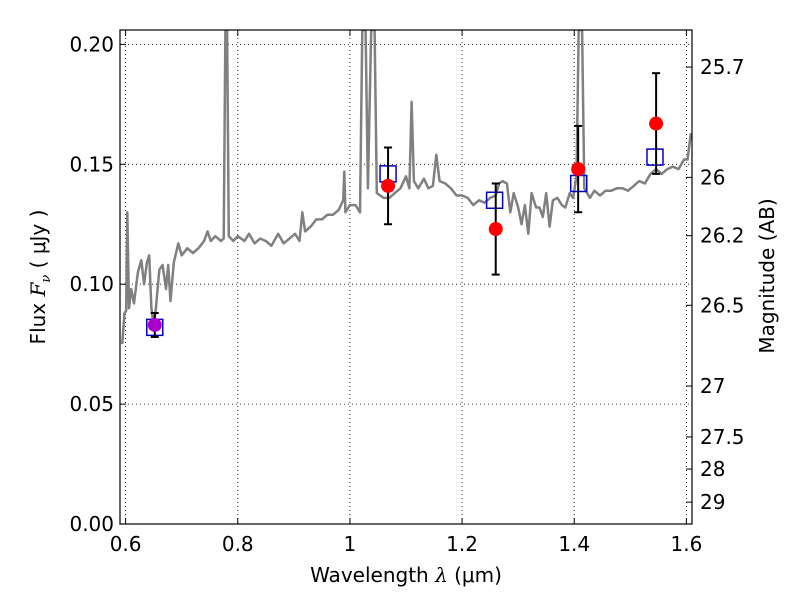  What do you see at coordinates (712, 469) in the screenshot?
I see `y2-tick-label: 28` at bounding box center [712, 469].